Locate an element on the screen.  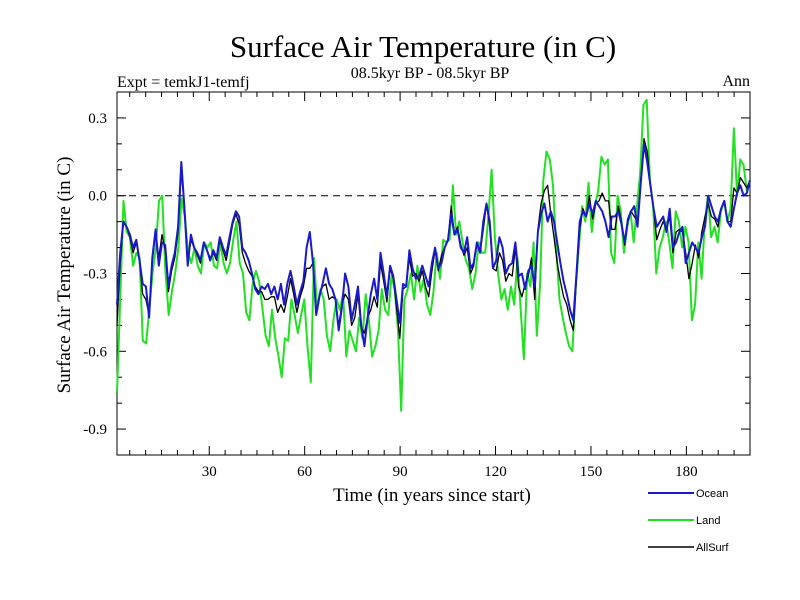
legend: Ocean Land AllSurf is located at coordinates (688, 521).